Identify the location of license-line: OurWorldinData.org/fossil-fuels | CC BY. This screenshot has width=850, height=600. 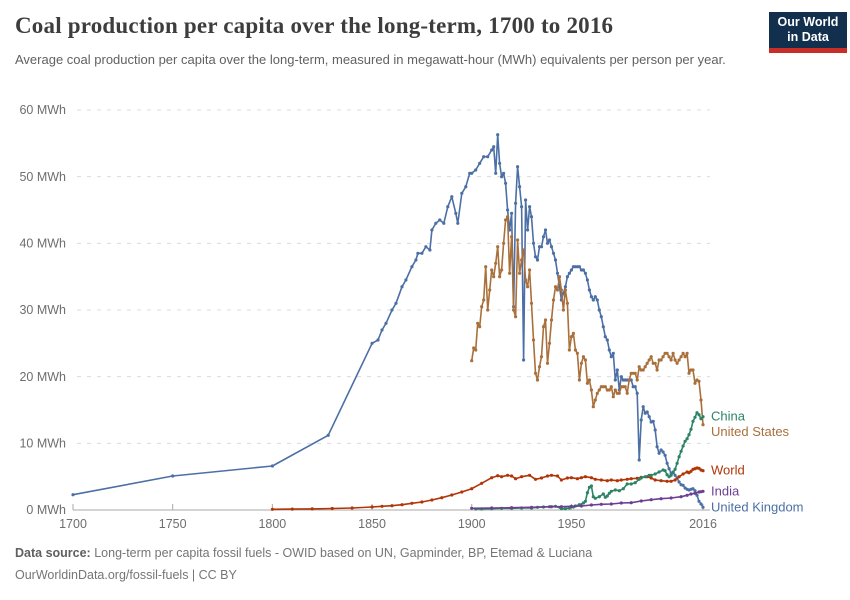
(126, 575).